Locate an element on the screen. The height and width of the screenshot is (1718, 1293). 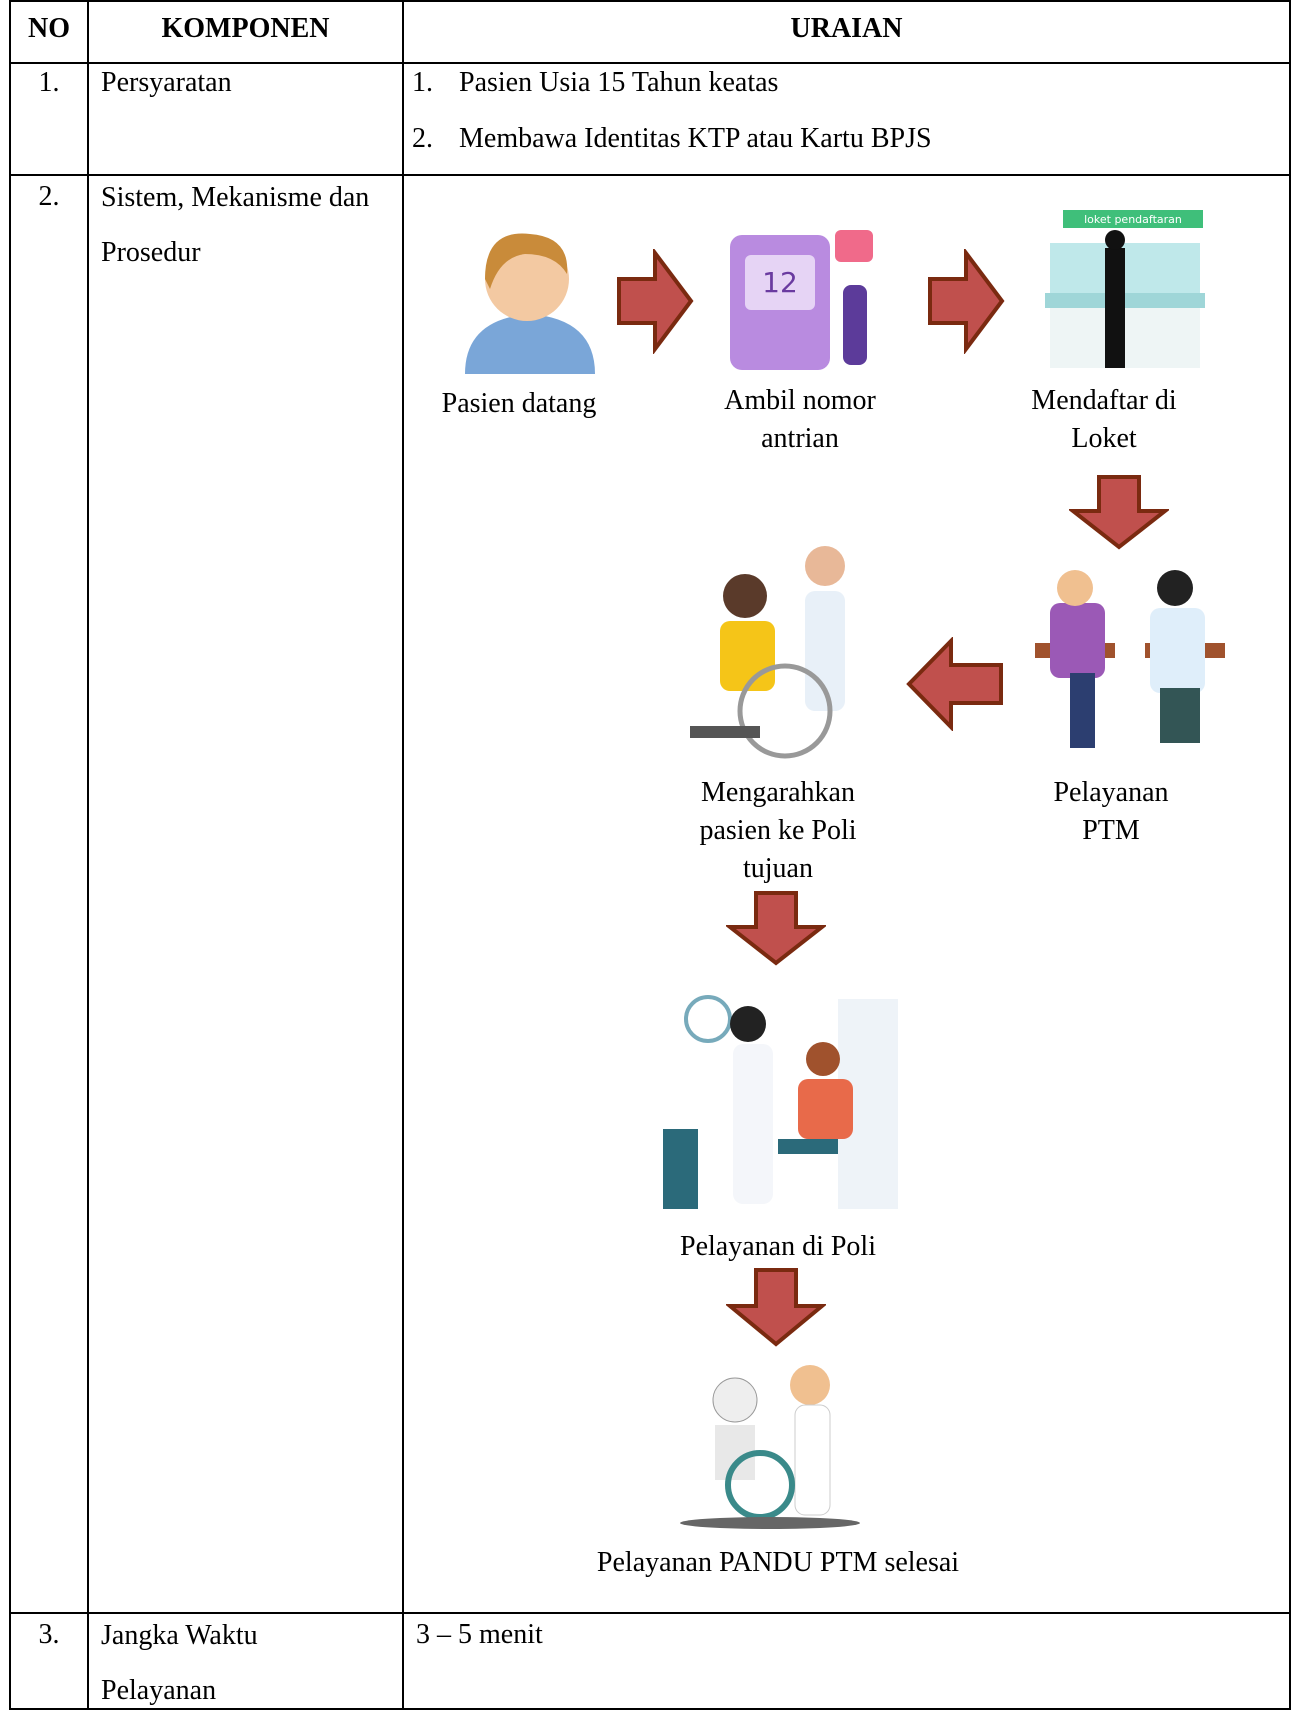
step-label: Pelayanan di Poli is located at coordinates (778, 1246).